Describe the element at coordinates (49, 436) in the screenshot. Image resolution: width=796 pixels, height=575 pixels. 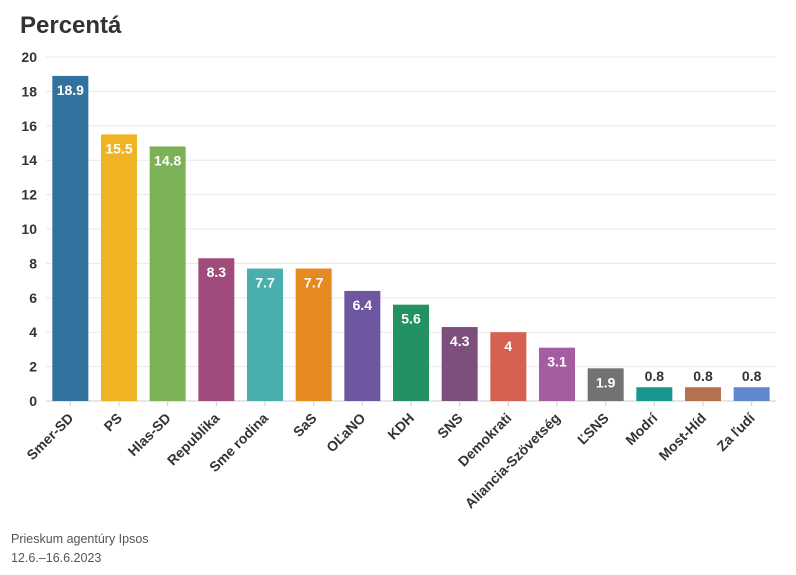
I see `x-tick-label: Smer-SD` at that location.